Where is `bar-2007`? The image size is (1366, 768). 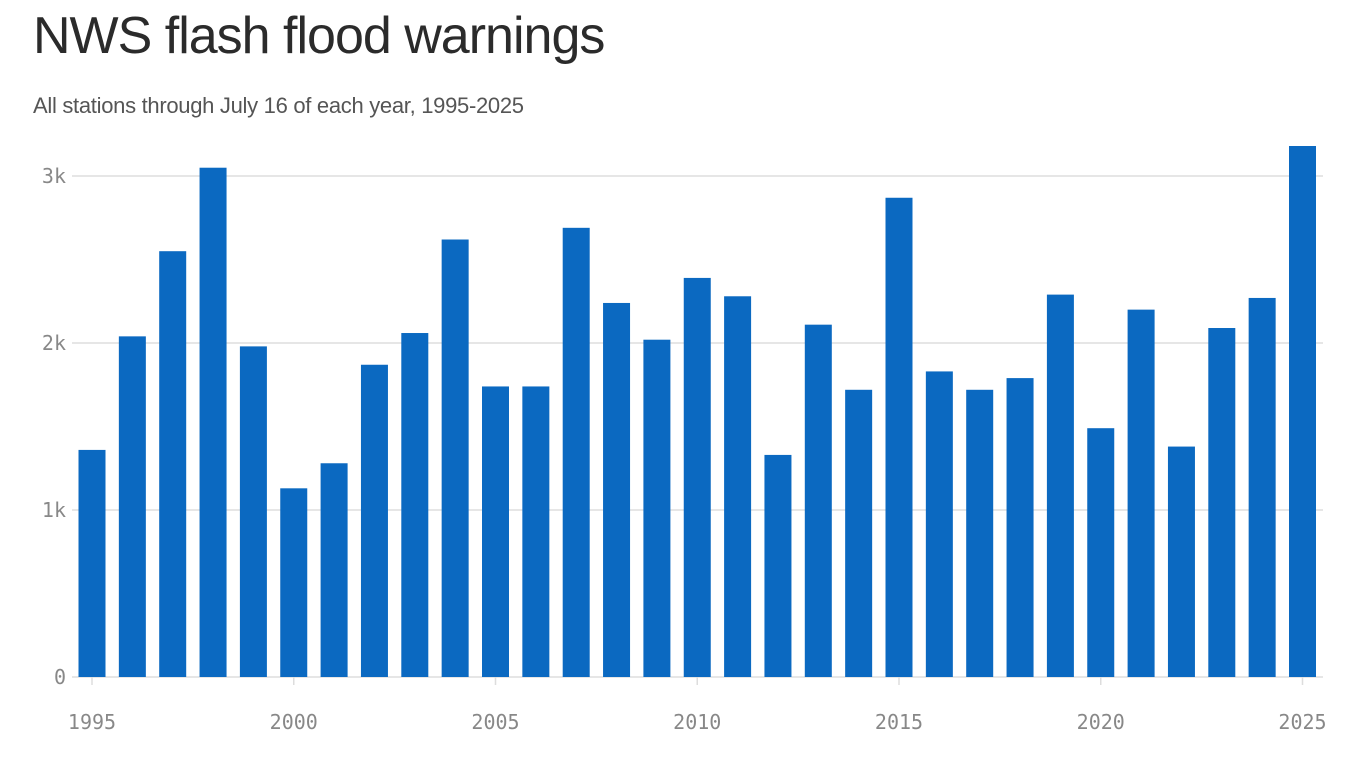
bar-2007 is located at coordinates (576, 452).